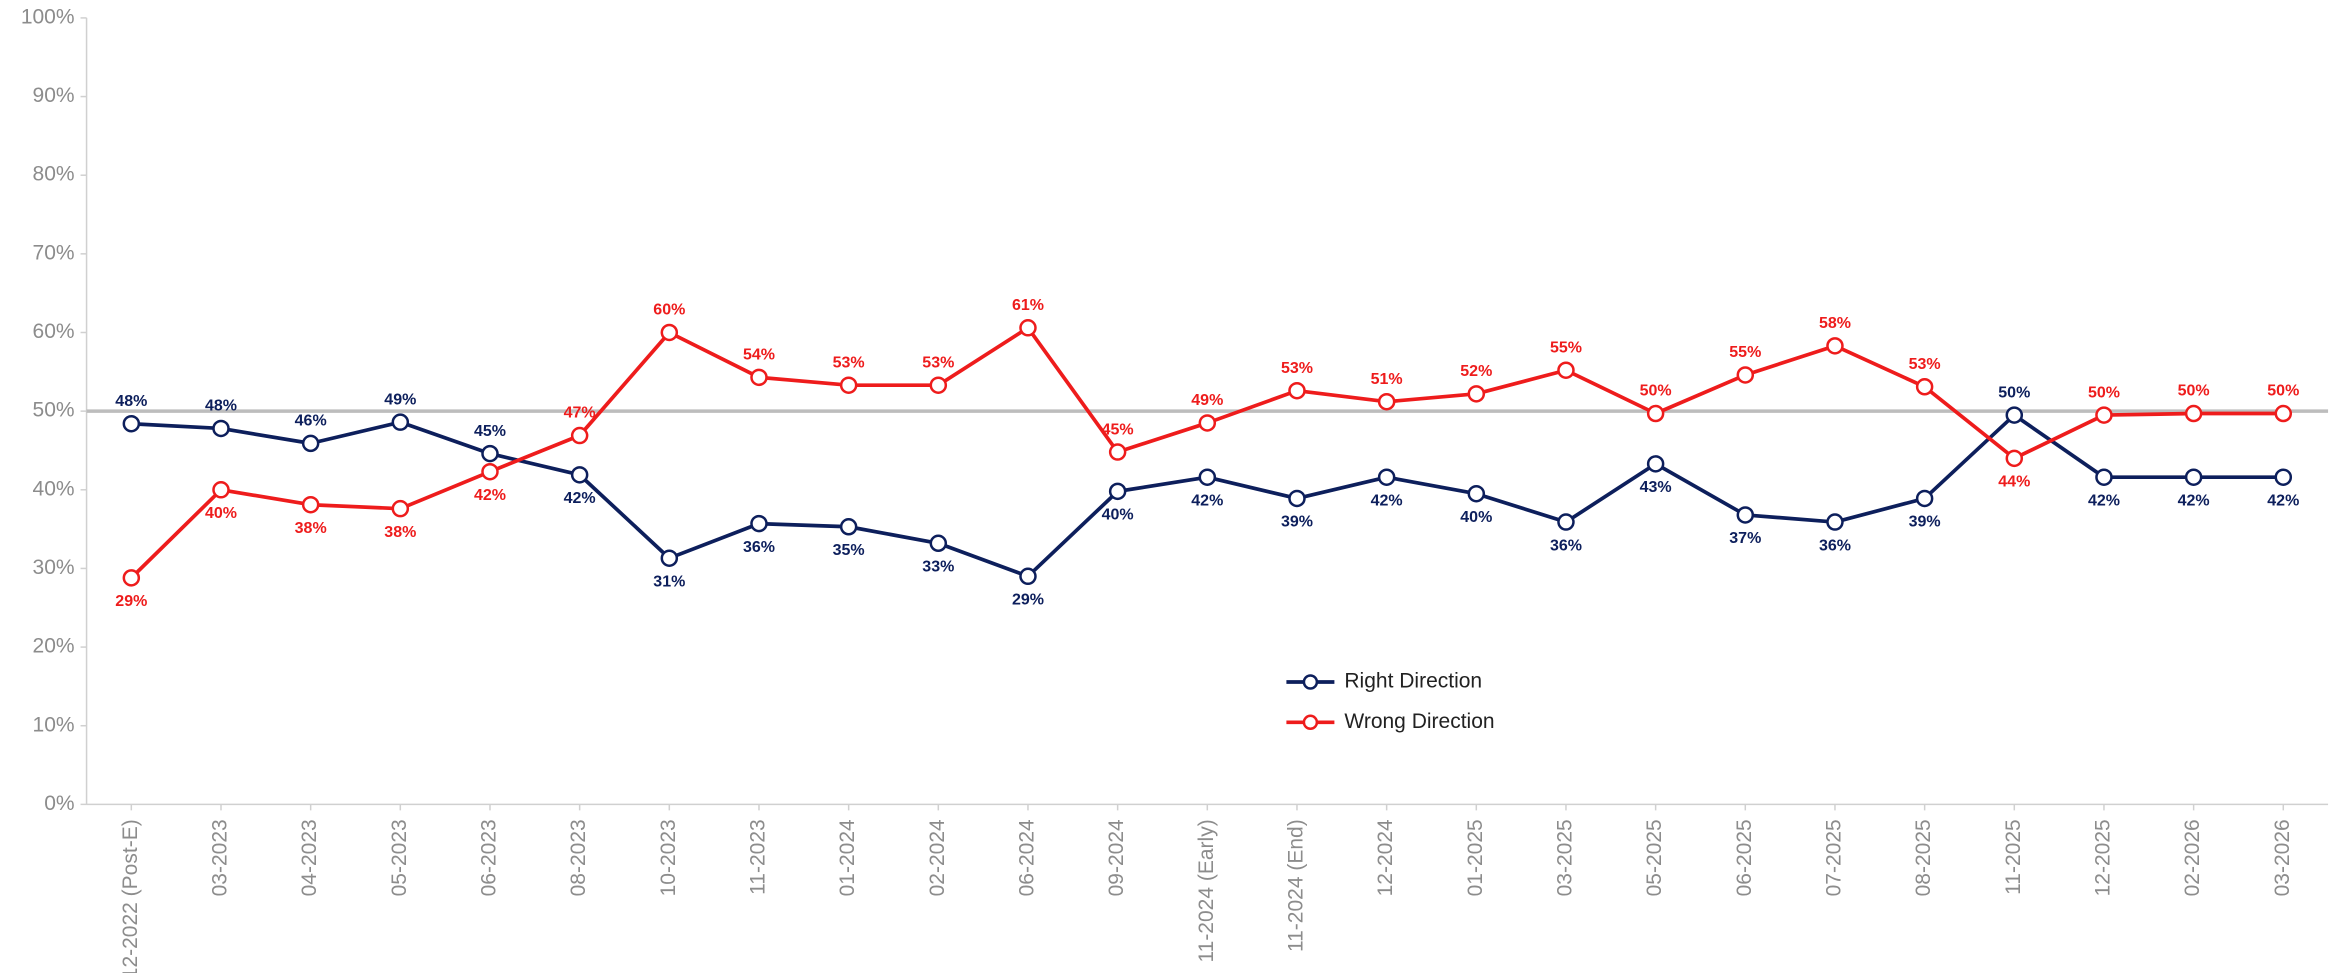 The image size is (2340, 973). I want to click on y-tick-label: 80%, so click(54, 174).